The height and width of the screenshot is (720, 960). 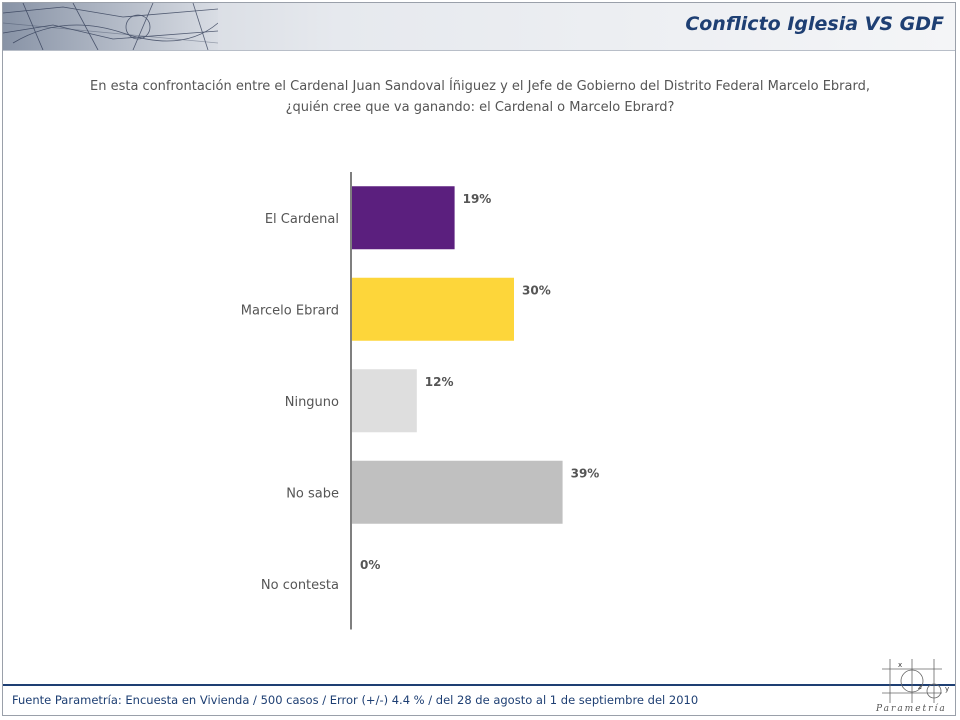 I want to click on logo-axis-x: x, so click(x=900, y=665).